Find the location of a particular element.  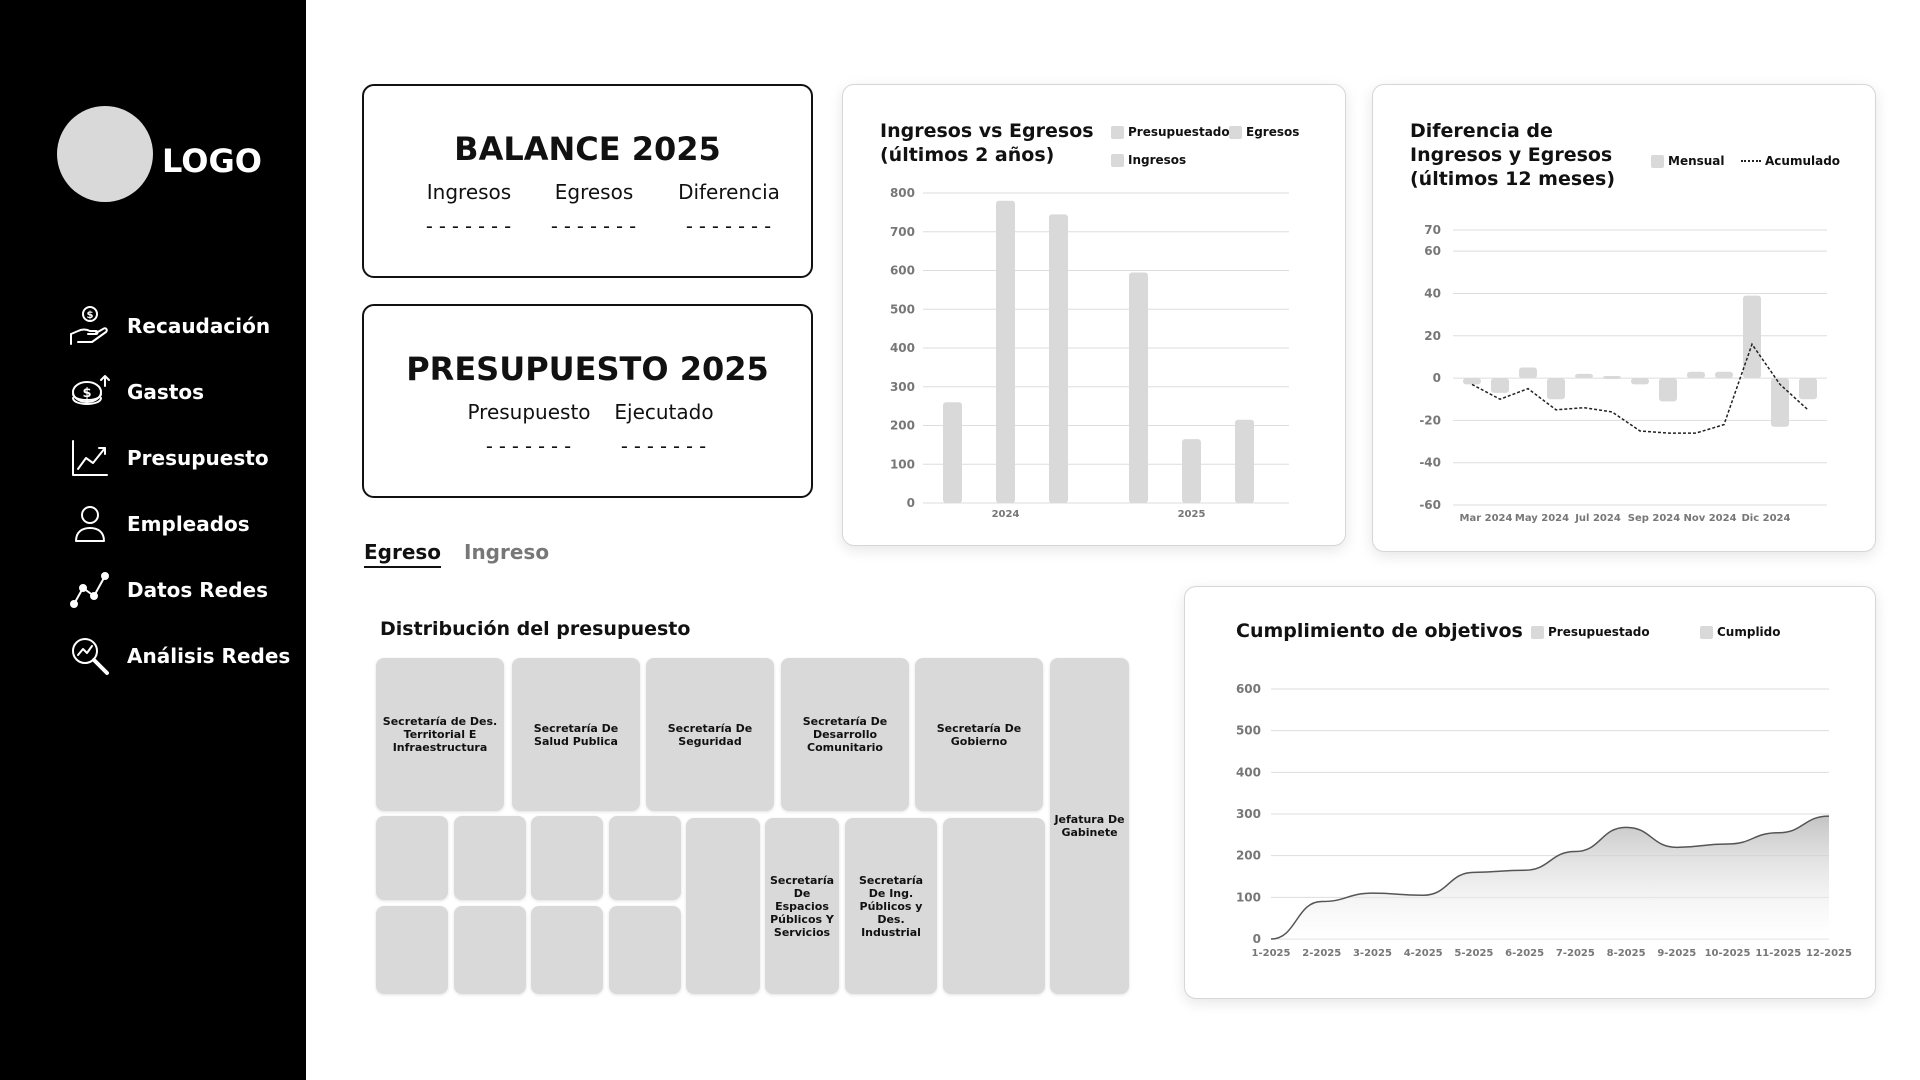

tab-ingreso: Ingreso is located at coordinates (507, 552).